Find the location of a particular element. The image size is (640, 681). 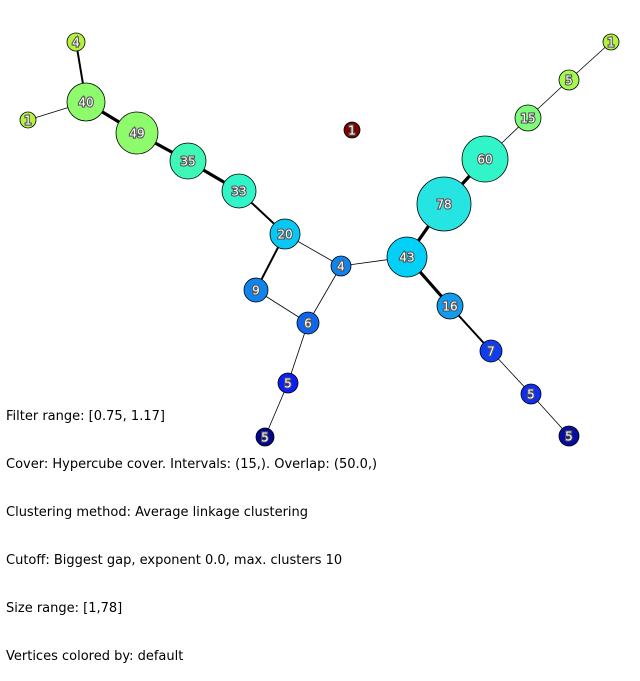

graph-node: 33 is located at coordinates (239, 191).